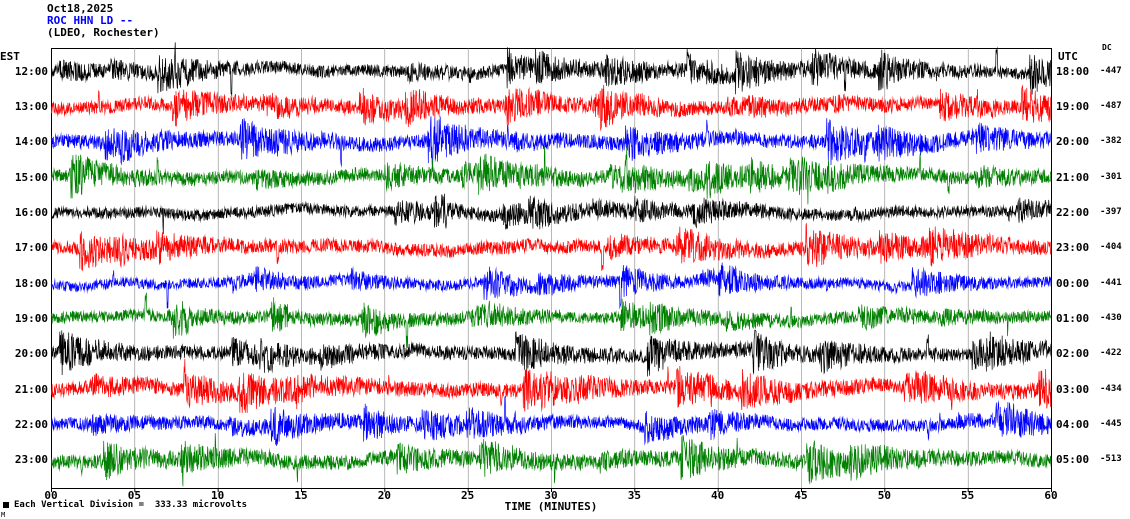  Describe the element at coordinates (1068, 56) in the screenshot. I see `right-axis-label: UTC` at that location.